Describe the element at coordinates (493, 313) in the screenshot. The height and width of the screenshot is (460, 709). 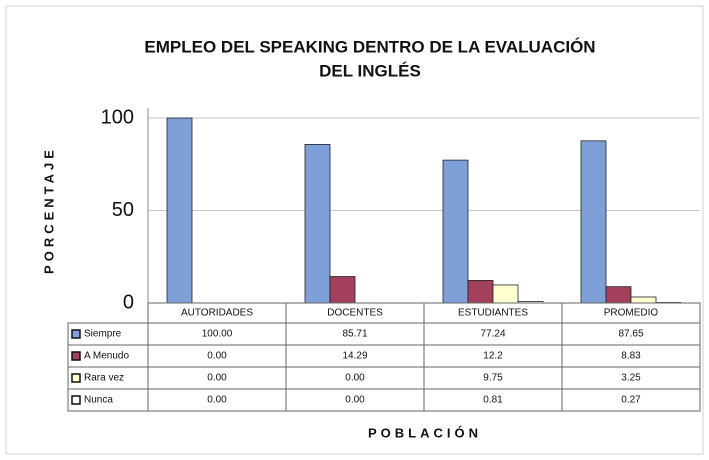
I see `x-tick-label: ESTUDIANTES` at that location.